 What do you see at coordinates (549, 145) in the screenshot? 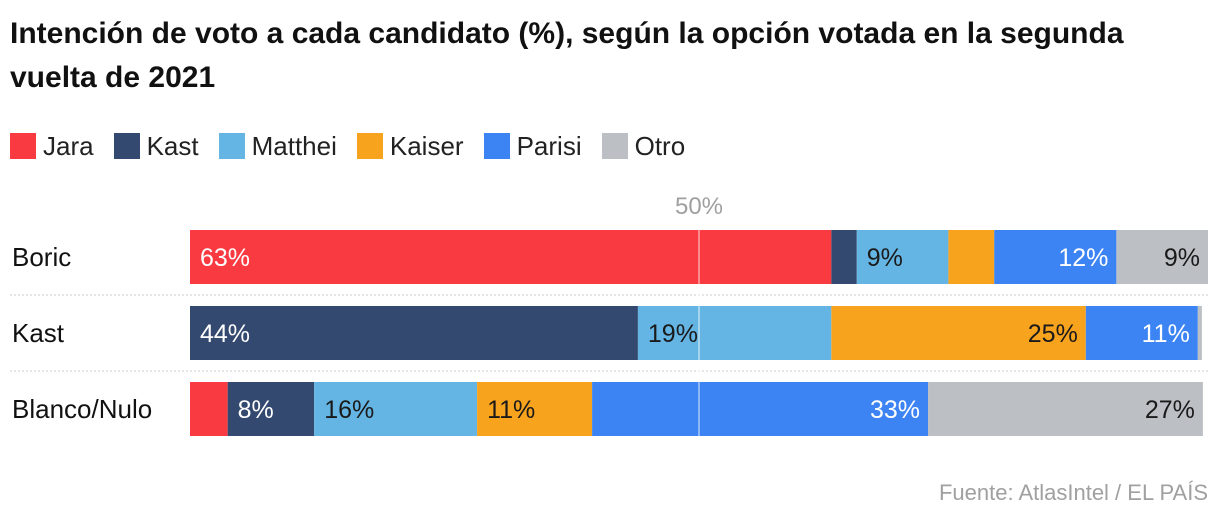
I see `legend-label: Parisi` at bounding box center [549, 145].